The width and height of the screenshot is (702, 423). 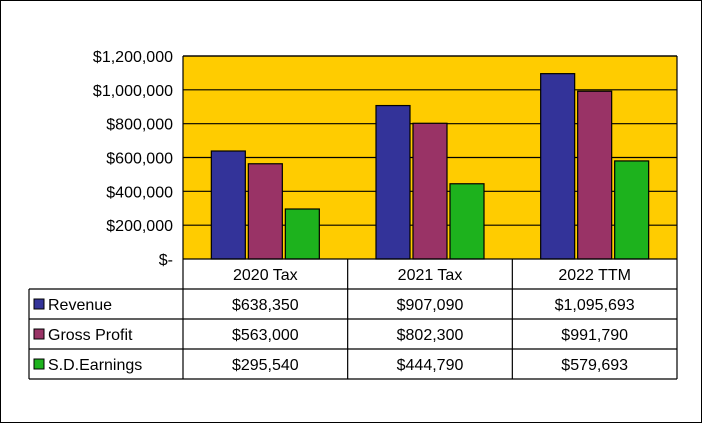 I want to click on data-table-value: $802,300, so click(x=430, y=335).